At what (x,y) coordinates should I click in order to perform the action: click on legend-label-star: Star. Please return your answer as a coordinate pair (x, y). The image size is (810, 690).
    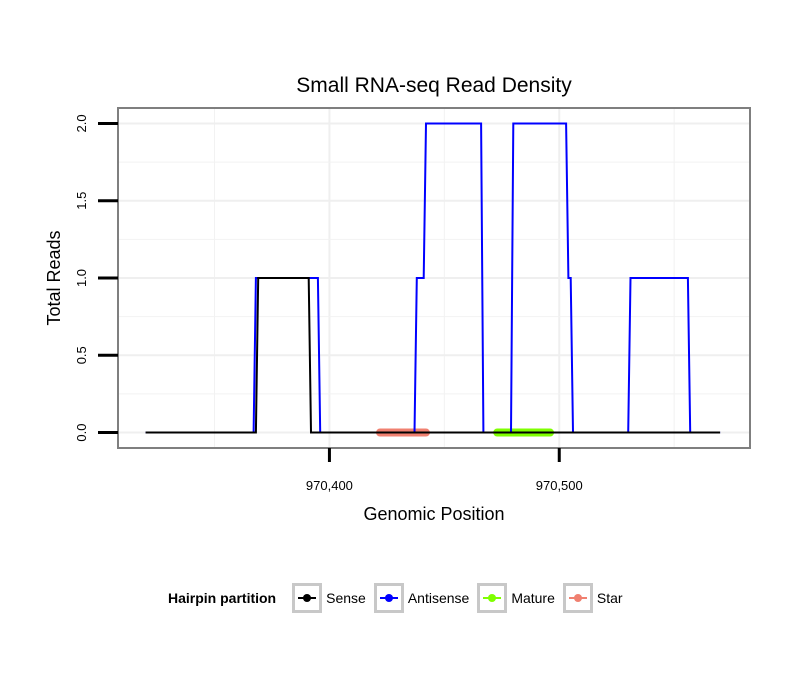
    Looking at the image, I should click on (609, 598).